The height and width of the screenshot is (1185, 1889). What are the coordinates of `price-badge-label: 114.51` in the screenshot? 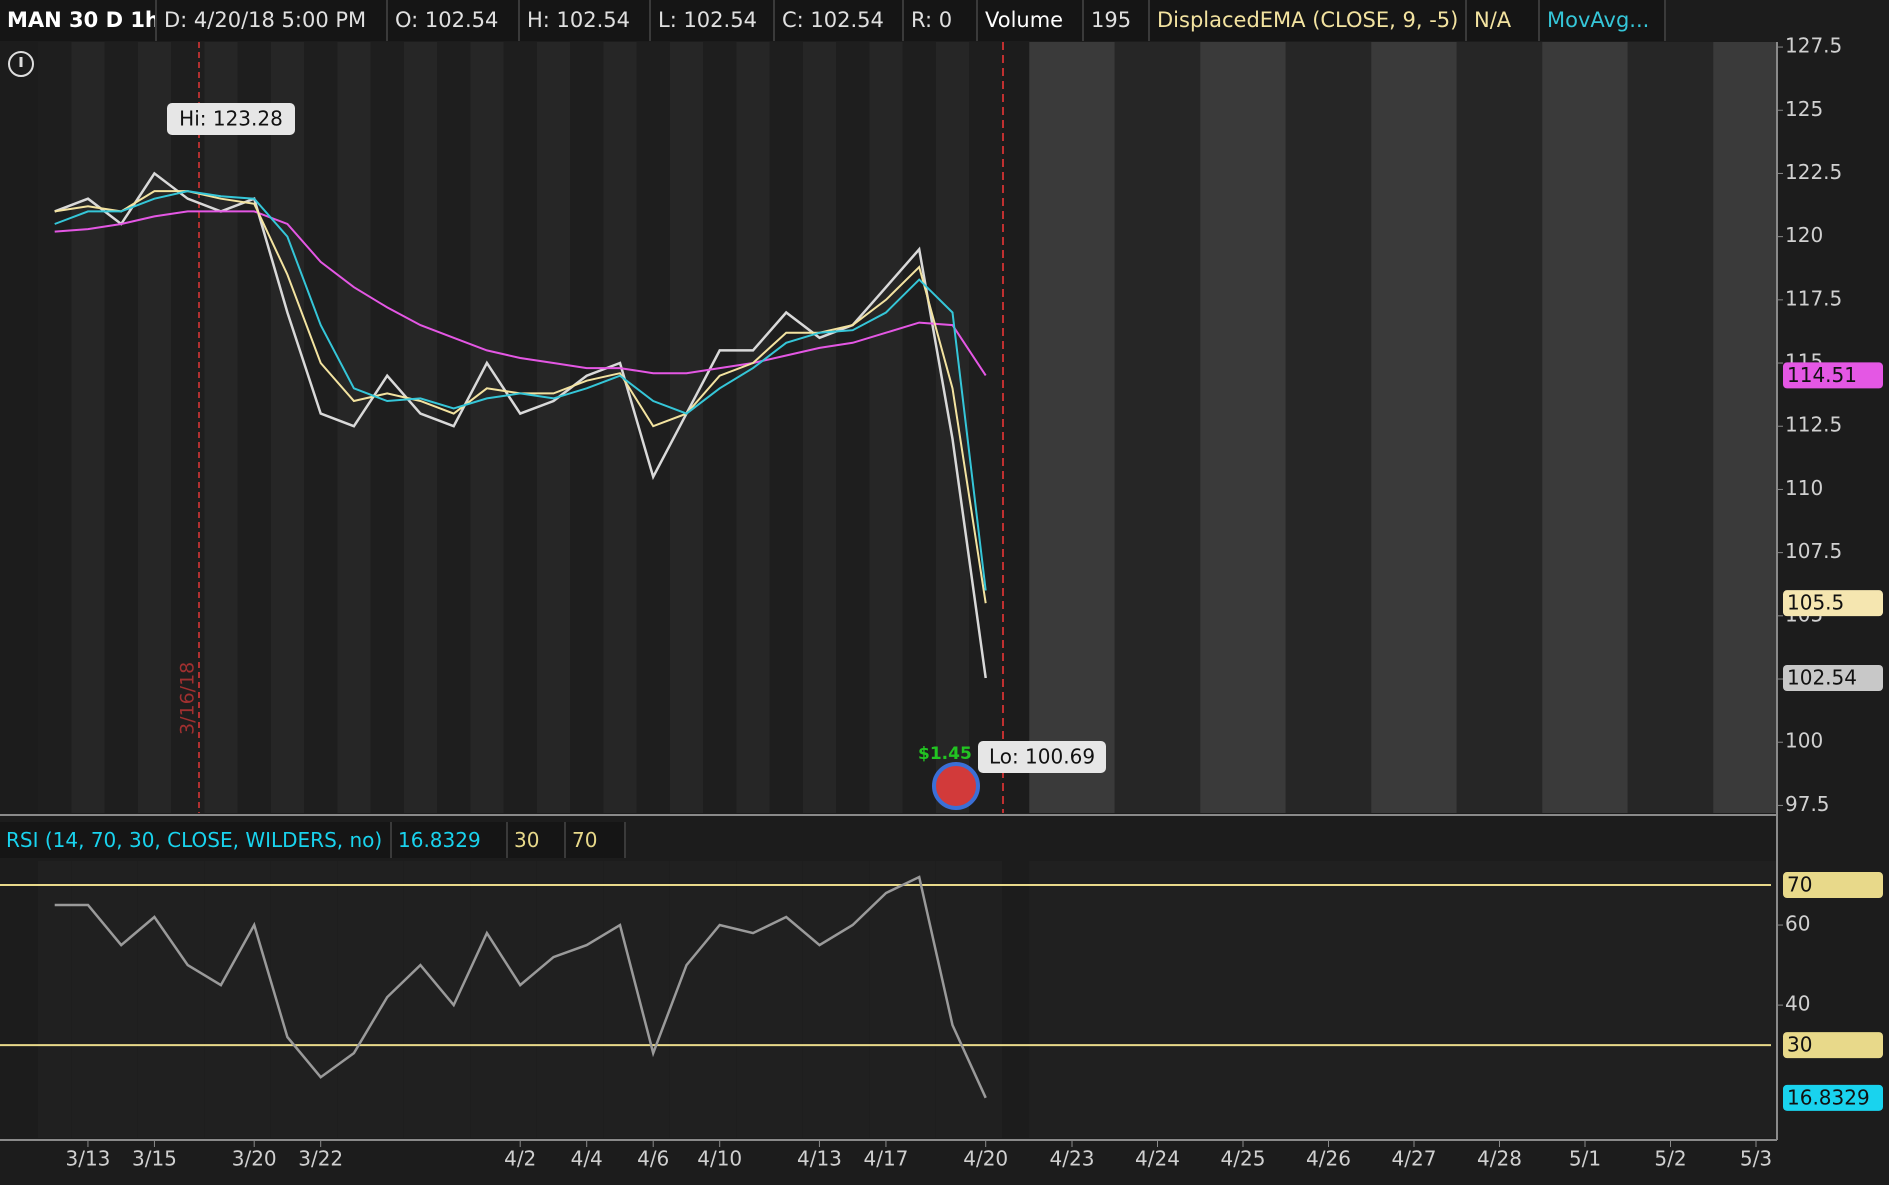 It's located at (1822, 375).